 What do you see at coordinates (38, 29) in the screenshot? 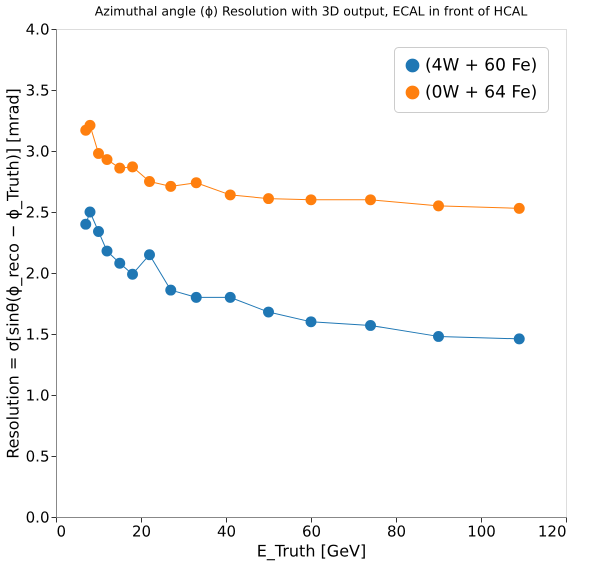
I see `y-tick-label: 4.0` at bounding box center [38, 29].